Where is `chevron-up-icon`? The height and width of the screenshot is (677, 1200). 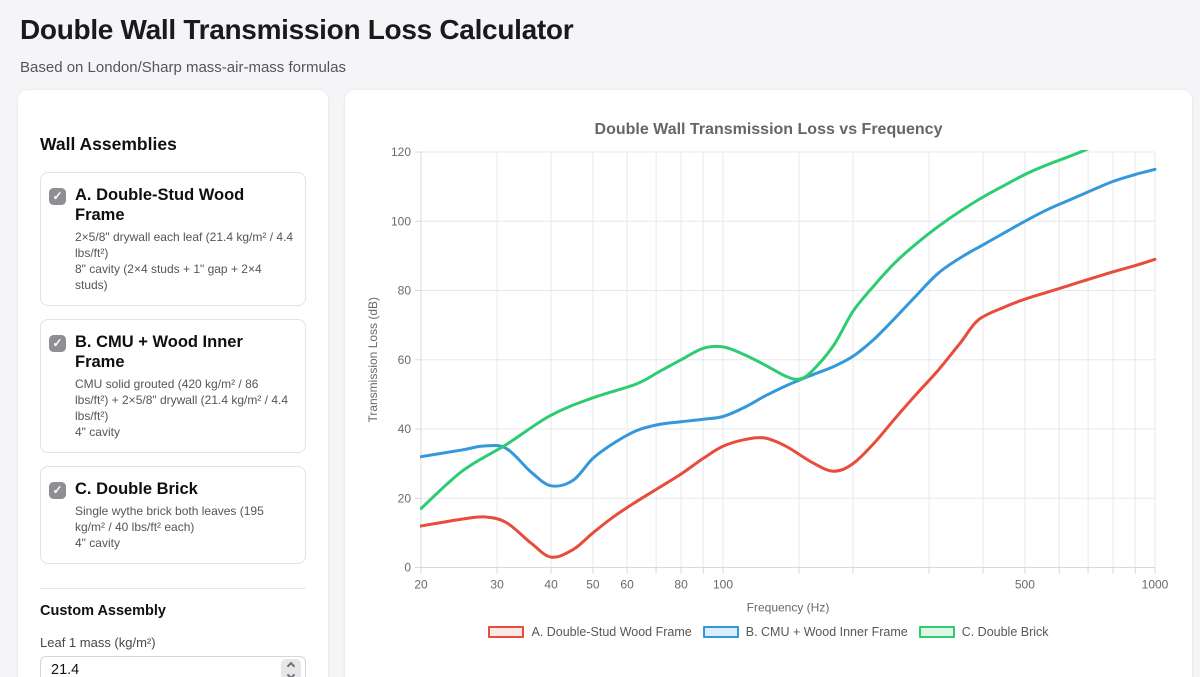
chevron-up-icon is located at coordinates (291, 665).